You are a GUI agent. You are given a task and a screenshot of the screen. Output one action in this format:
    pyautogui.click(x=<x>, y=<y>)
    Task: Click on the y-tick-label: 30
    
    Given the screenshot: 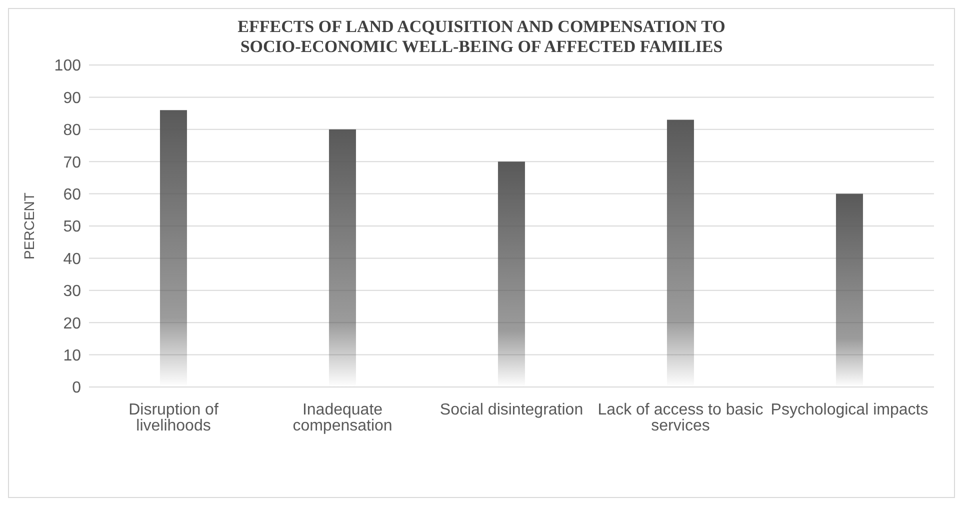 What is the action you would take?
    pyautogui.click(x=72, y=291)
    